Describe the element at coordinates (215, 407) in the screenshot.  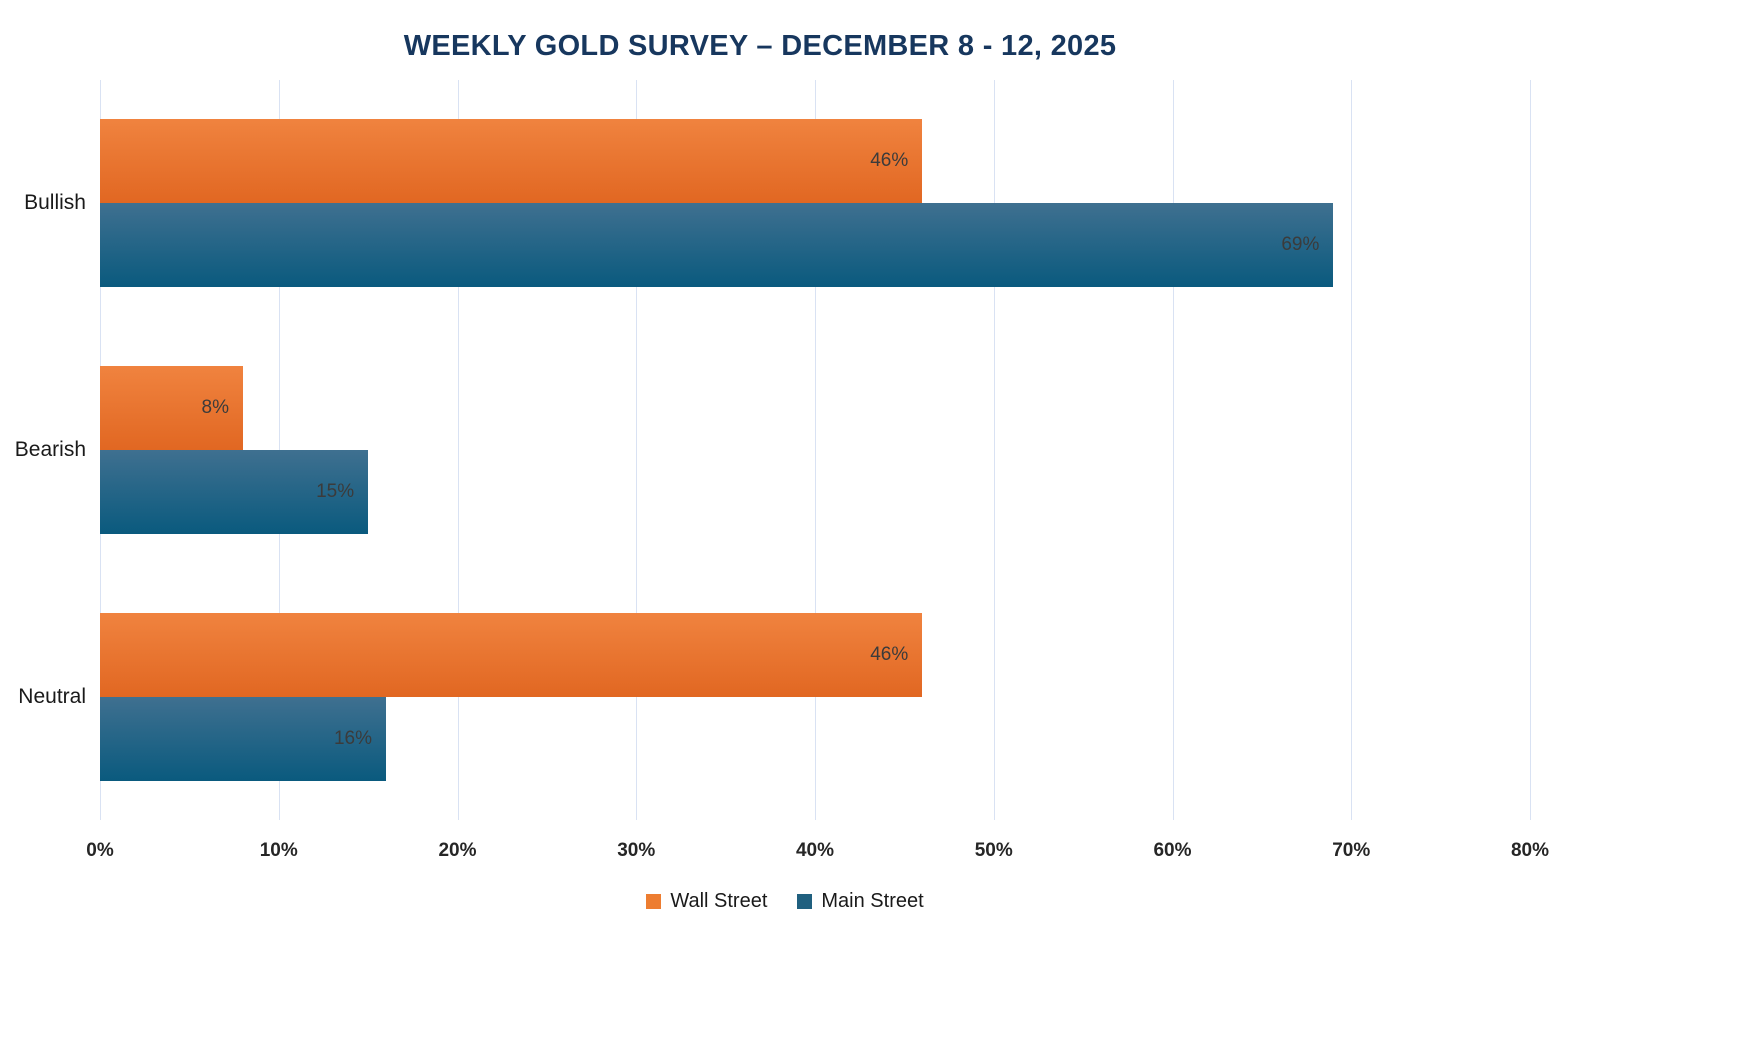
I see `bar-value-label: 8%` at that location.